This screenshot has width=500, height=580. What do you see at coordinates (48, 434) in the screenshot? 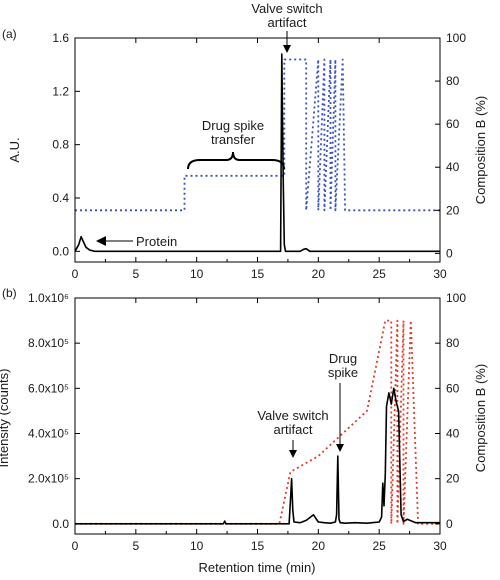
I see `panel-b-y-tick-label: 4.0x10⁵` at bounding box center [48, 434].